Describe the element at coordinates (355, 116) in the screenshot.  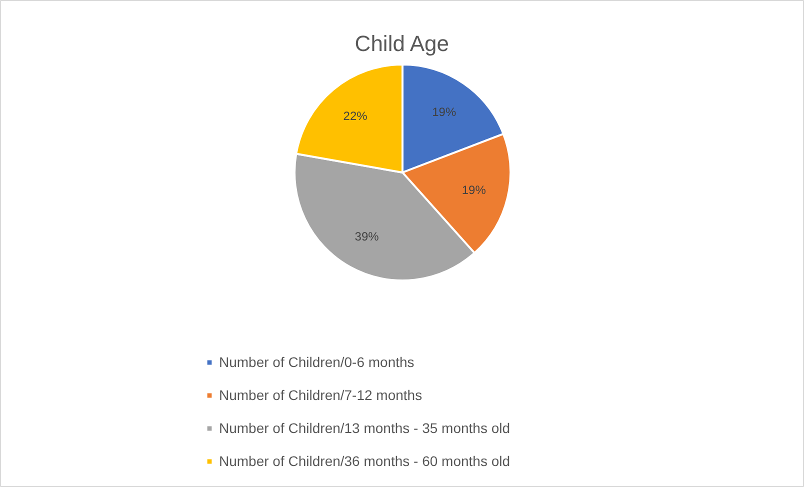
I see `data-label: 22%` at that location.